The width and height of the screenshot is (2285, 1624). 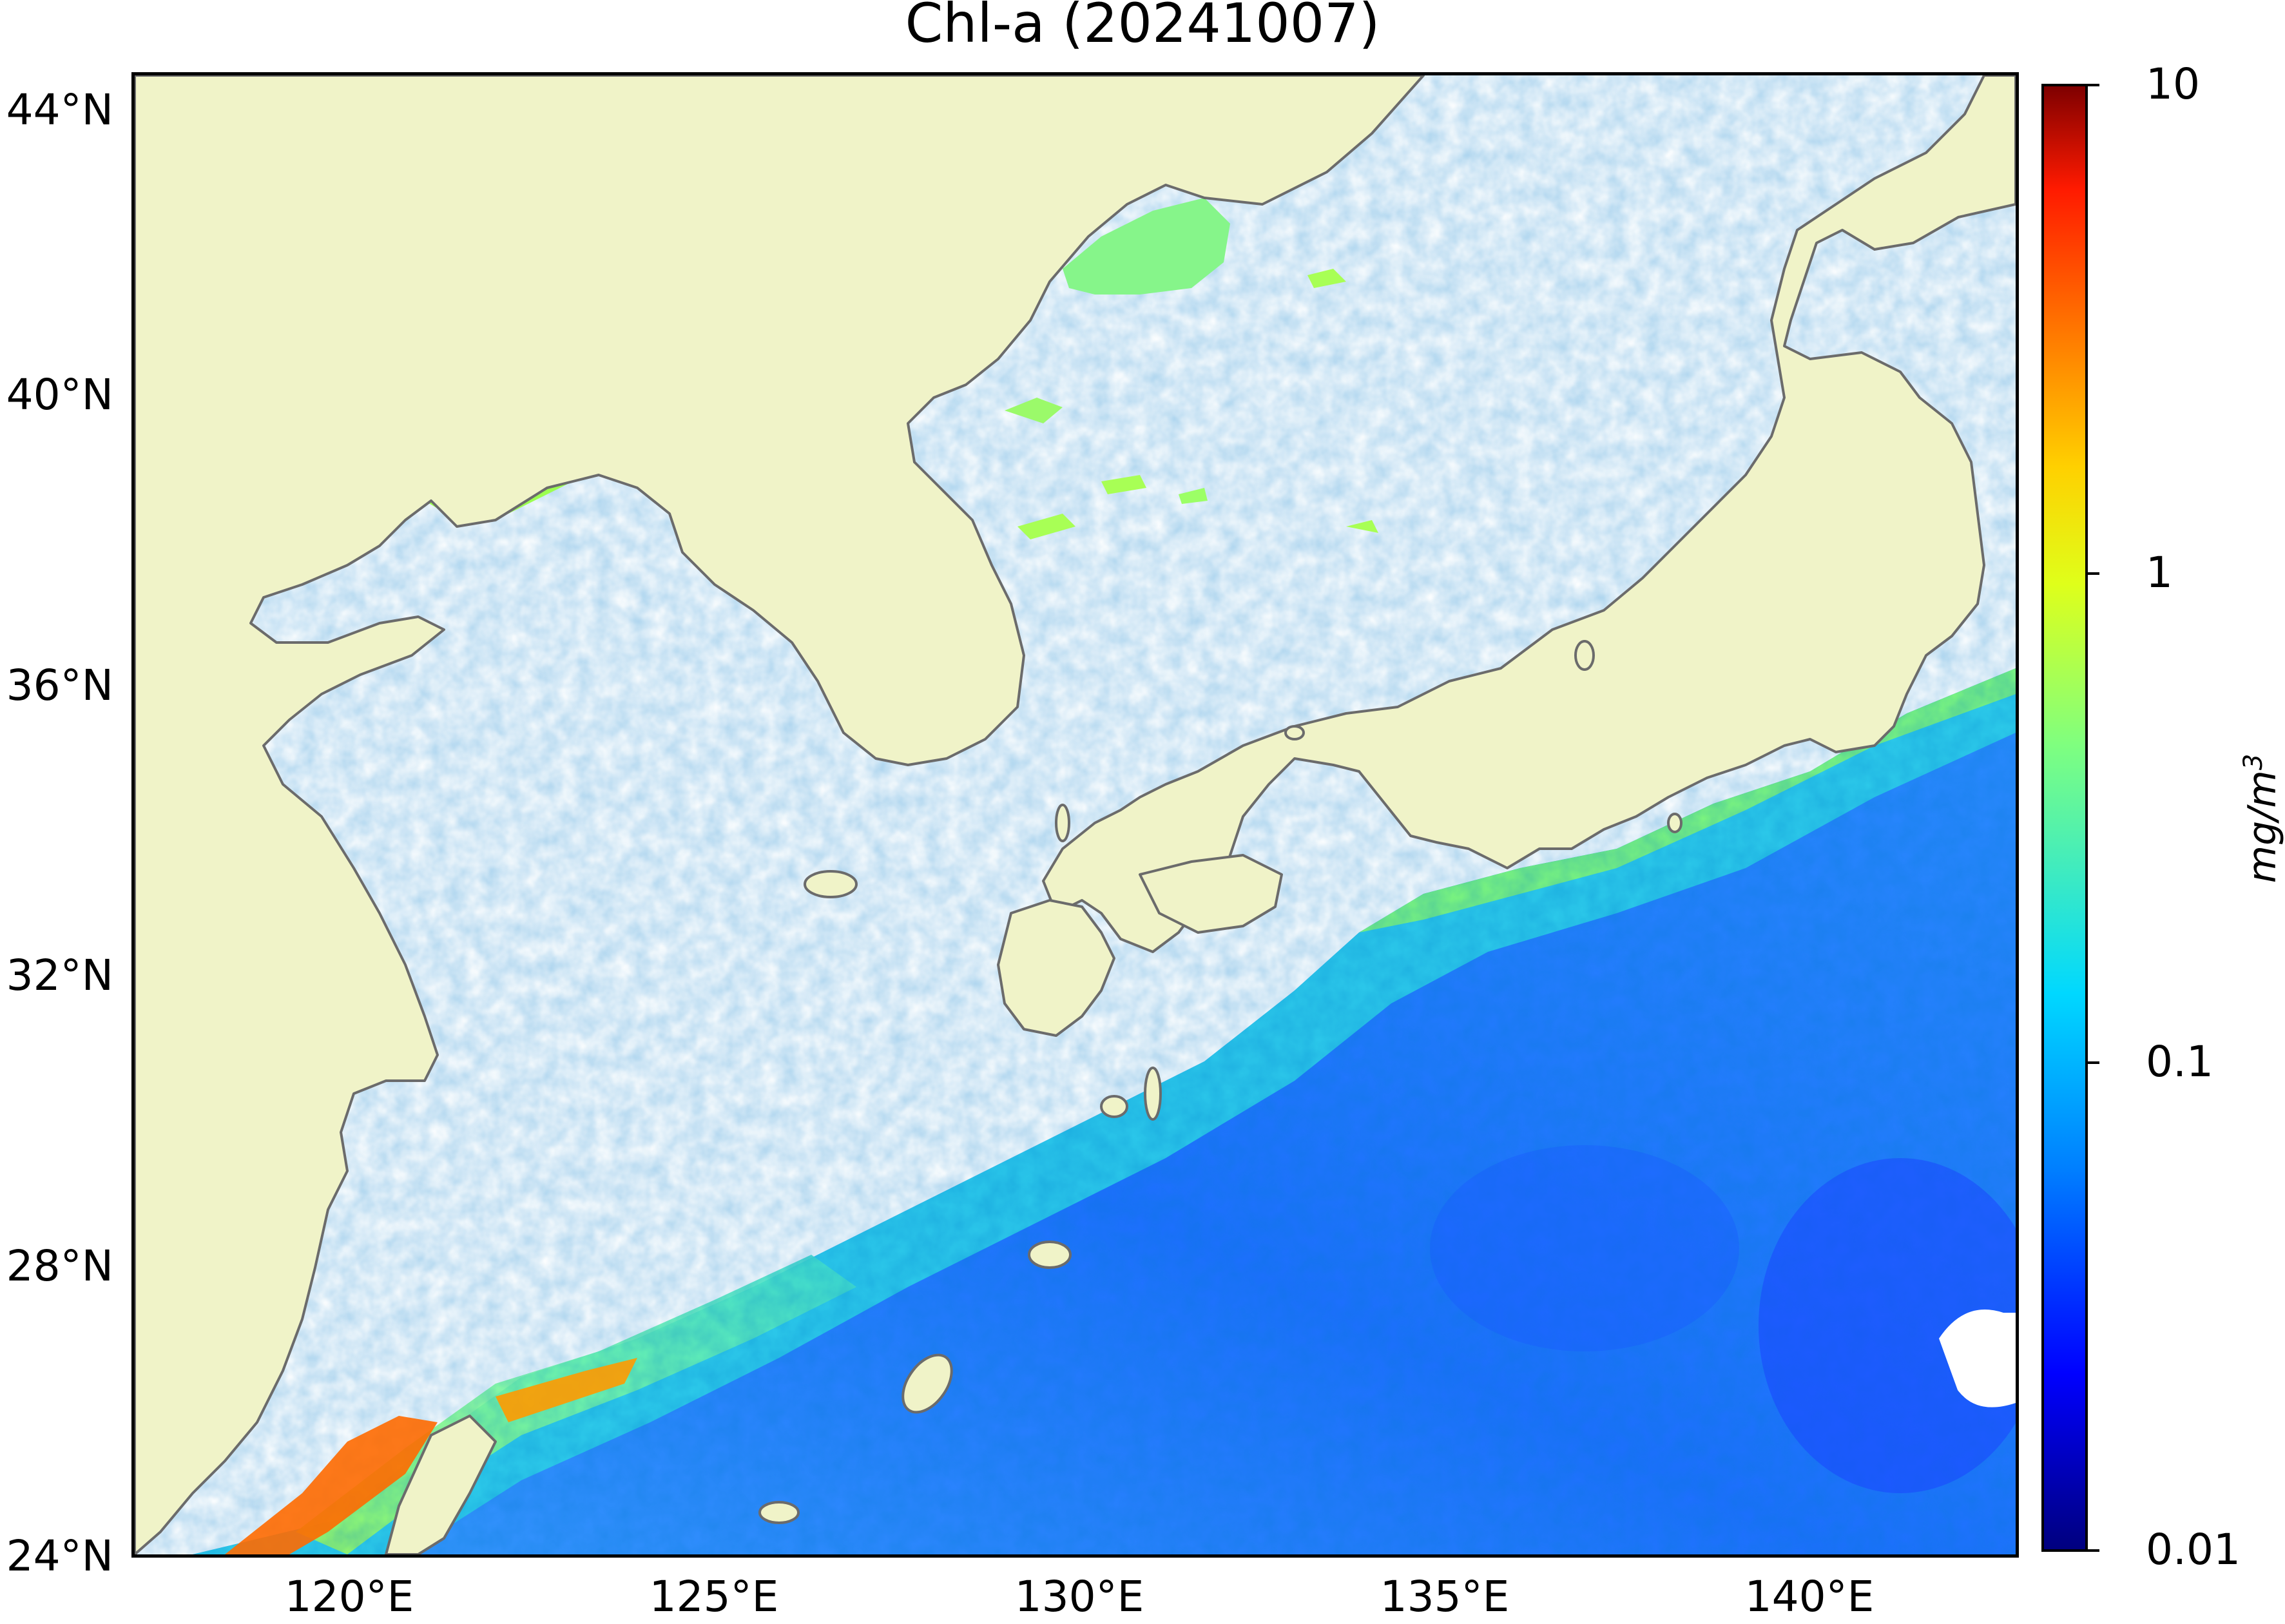 What do you see at coordinates (59, 976) in the screenshot?
I see `lat-label-32: 32°N` at bounding box center [59, 976].